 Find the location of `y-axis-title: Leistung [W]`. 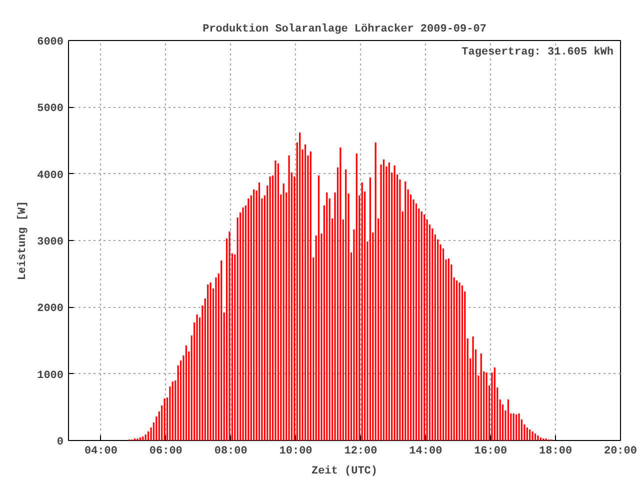

y-axis-title: Leistung [W] is located at coordinates (23, 240).